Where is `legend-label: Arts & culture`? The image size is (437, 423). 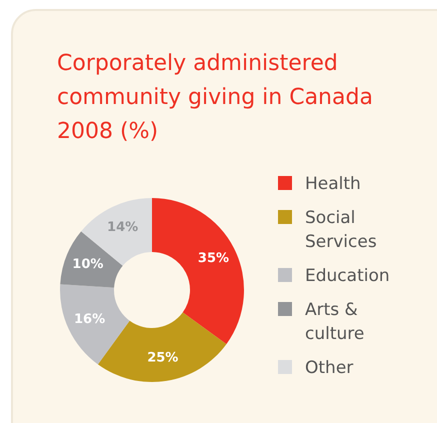 legend-label: Arts & culture is located at coordinates (334, 322).